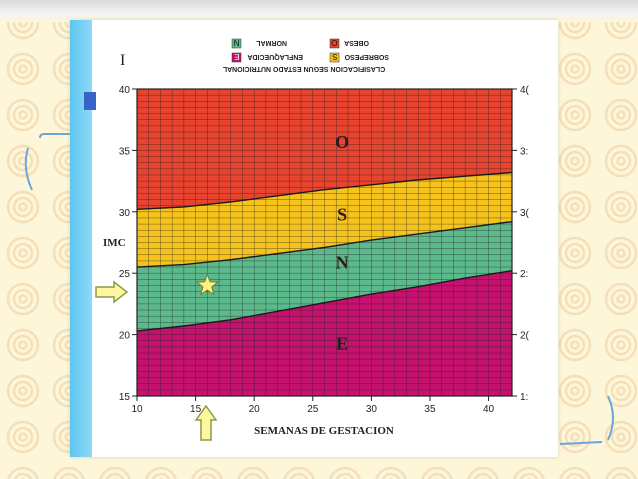  I want to click on x-tick-label: 30, so click(372, 409).